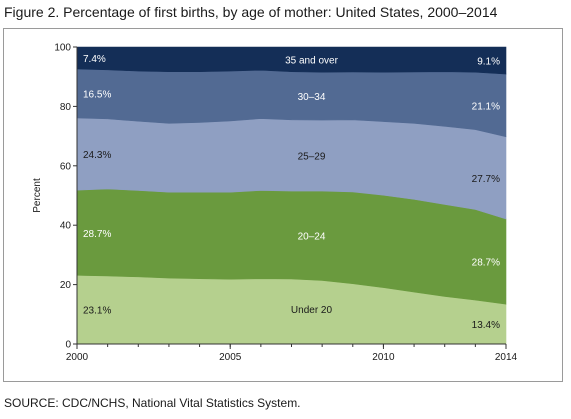  Describe the element at coordinates (94, 59) in the screenshot. I see `start-value-35-and-over: 7.4%` at that location.